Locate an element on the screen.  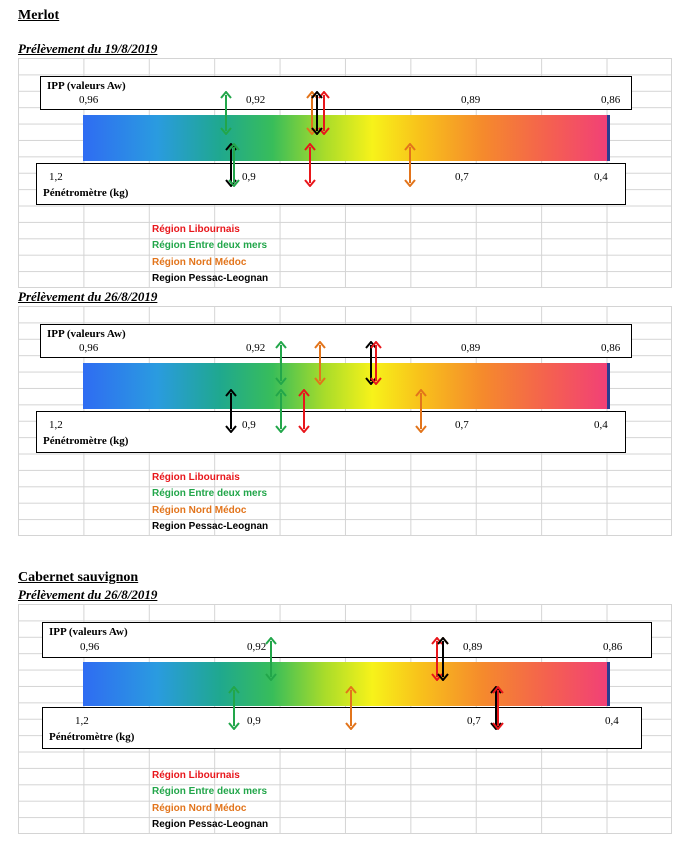
cabernet-title: Cabernet sauvignon is located at coordinates (78, 577).